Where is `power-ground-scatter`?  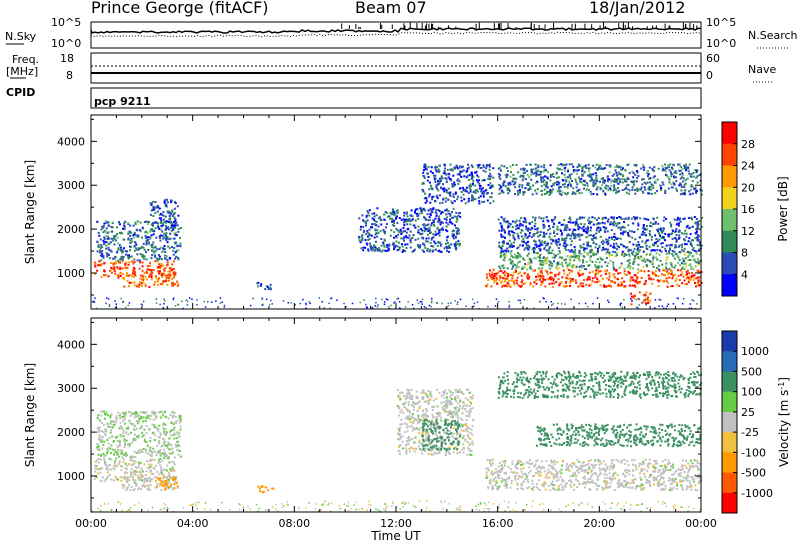
power-ground-scatter is located at coordinates (394, 303).